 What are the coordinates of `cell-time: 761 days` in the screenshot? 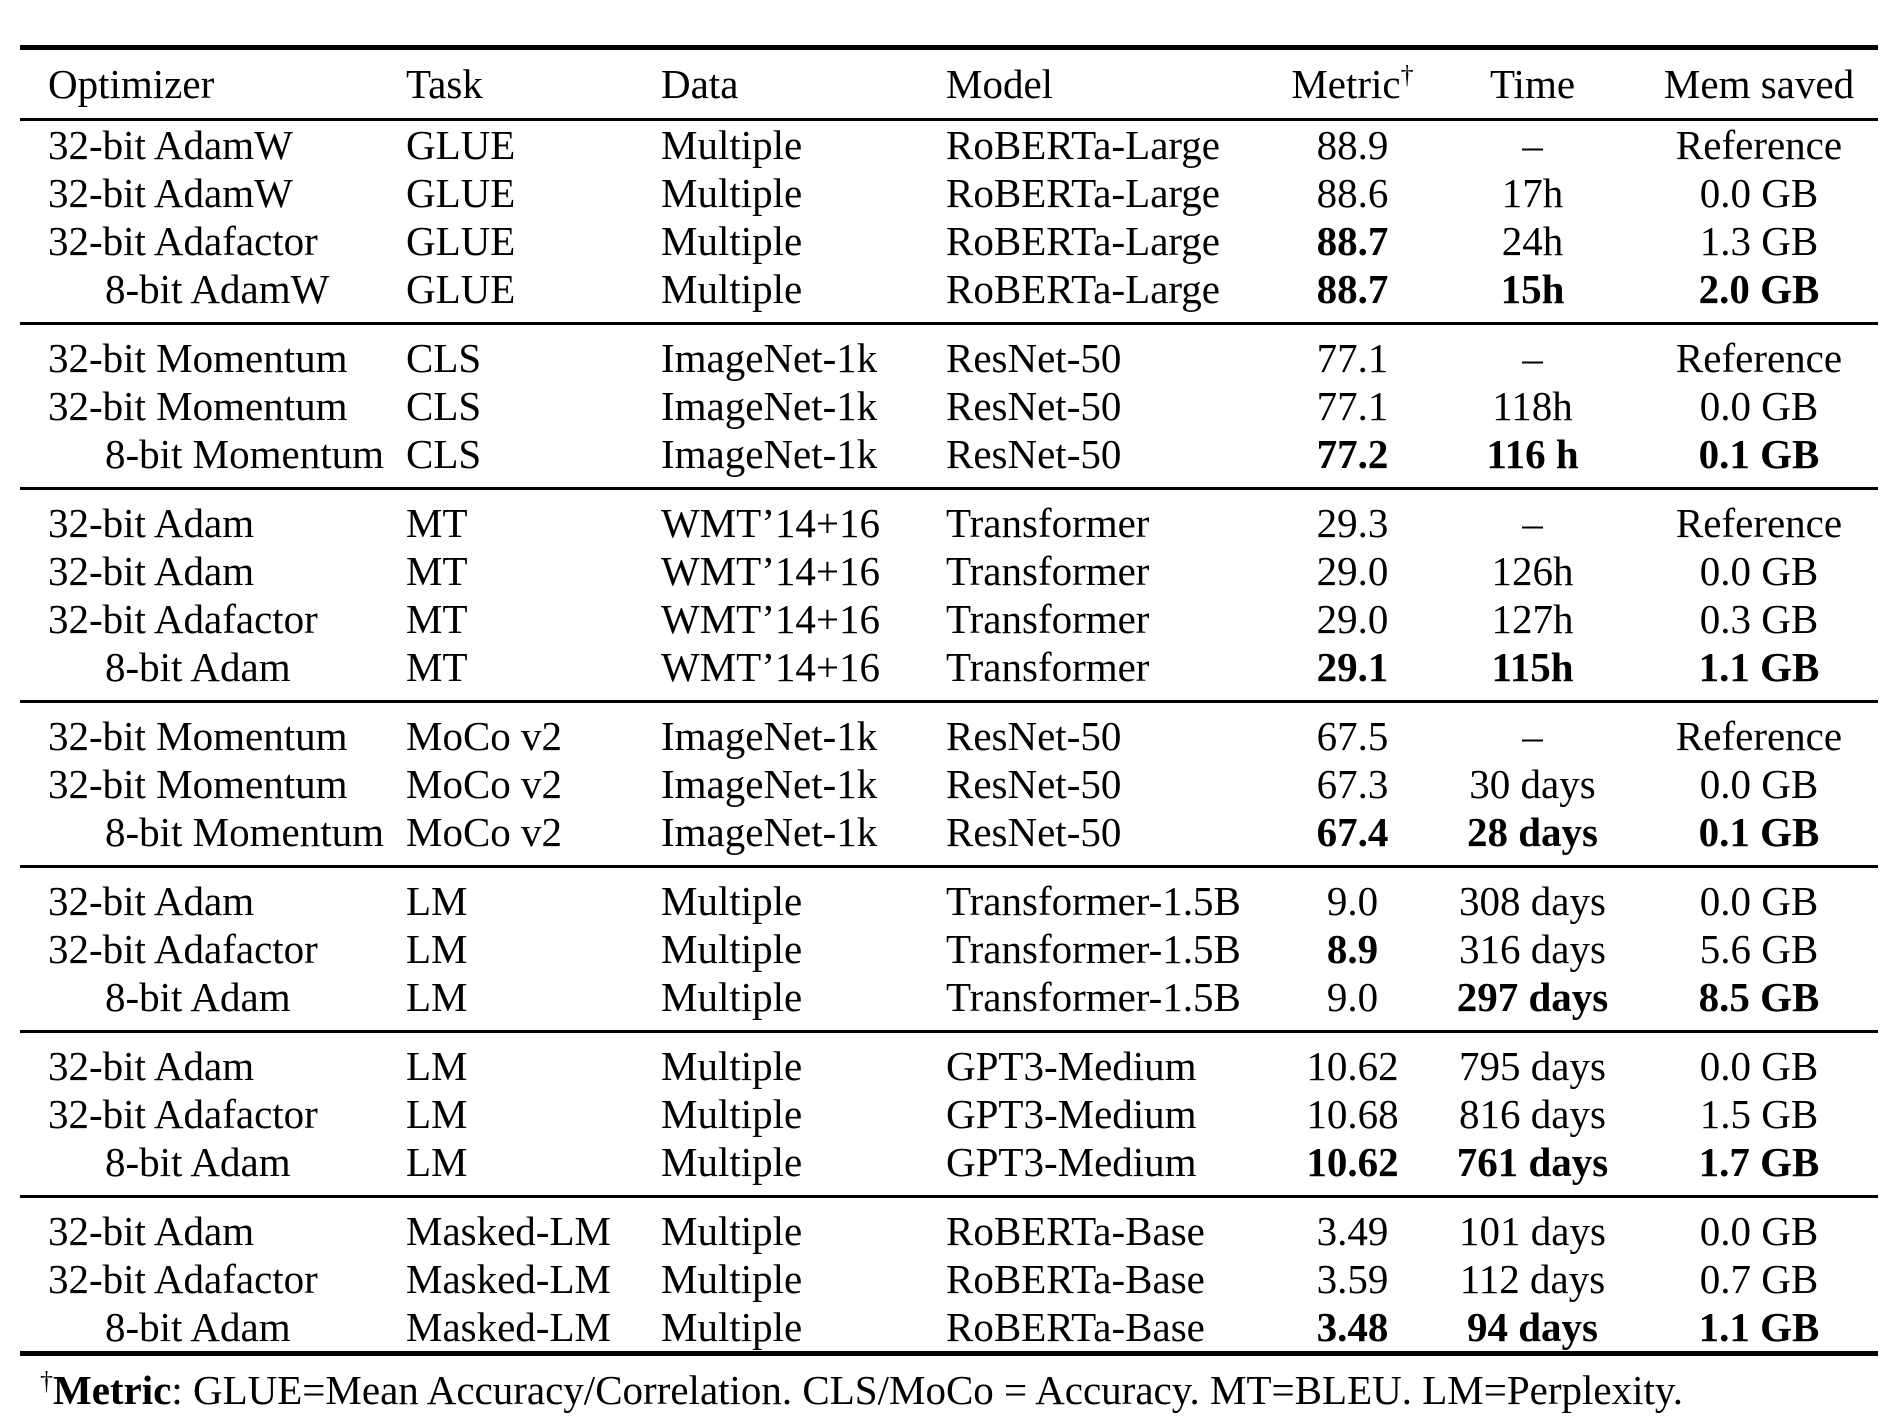 It's located at (1532, 1161).